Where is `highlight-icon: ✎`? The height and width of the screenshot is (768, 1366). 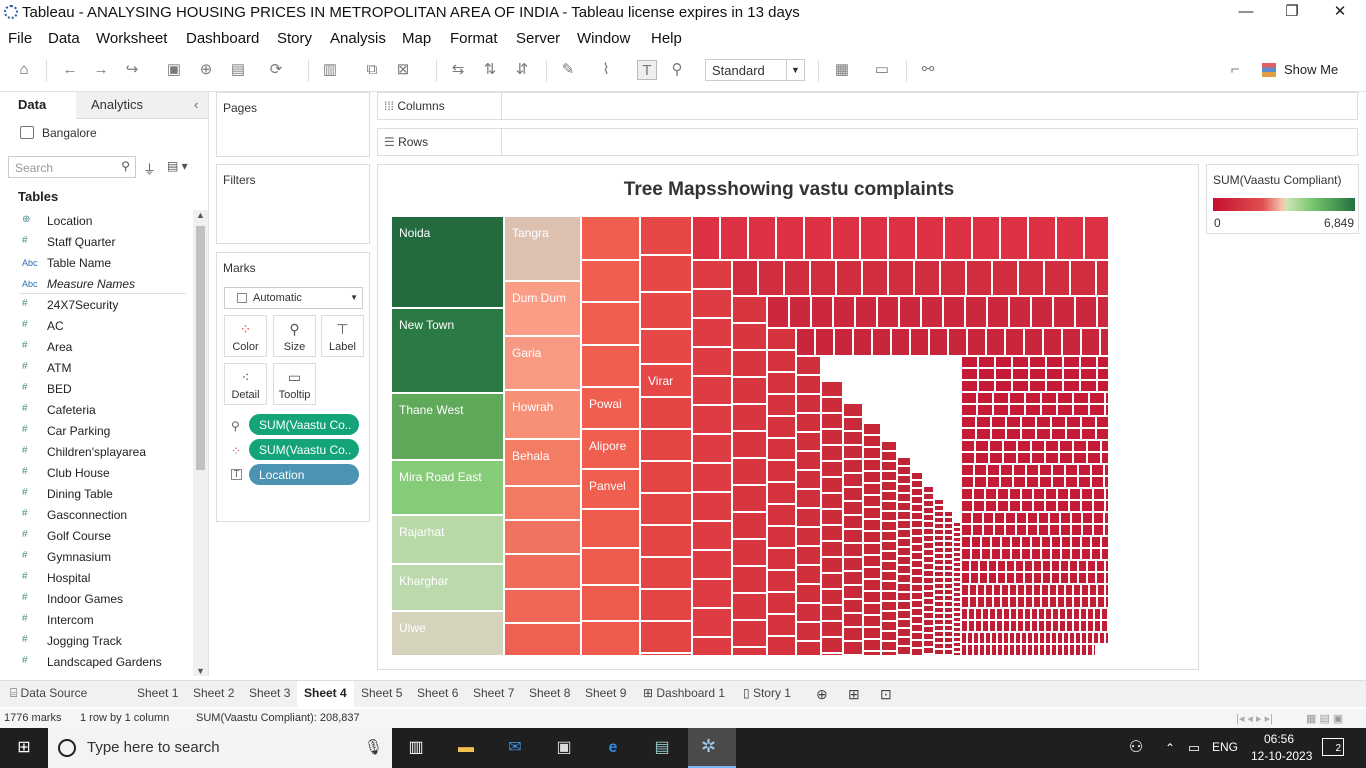 highlight-icon: ✎ is located at coordinates (568, 69).